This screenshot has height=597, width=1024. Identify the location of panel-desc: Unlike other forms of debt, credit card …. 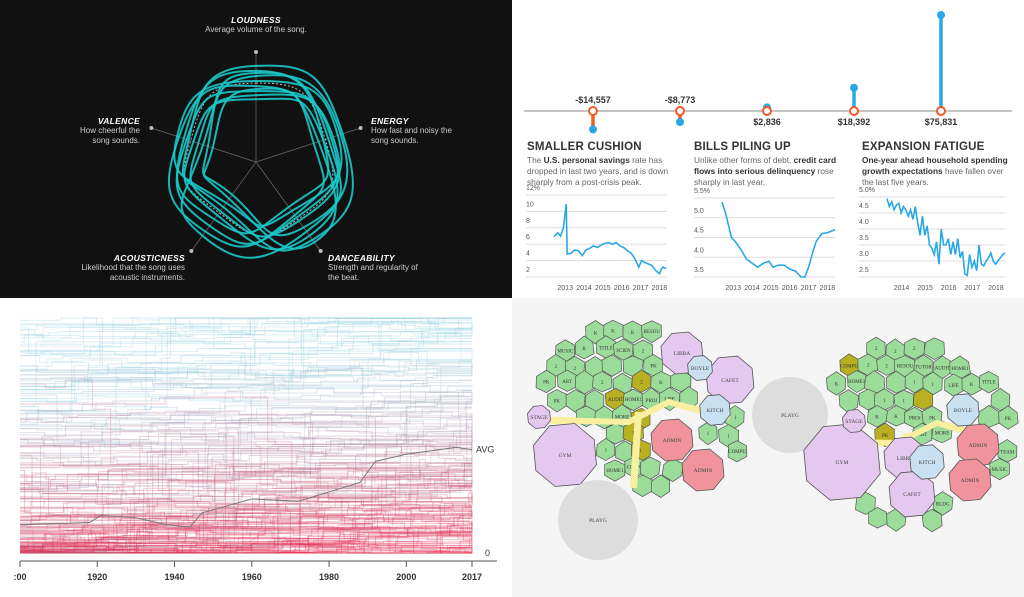
(765, 171).